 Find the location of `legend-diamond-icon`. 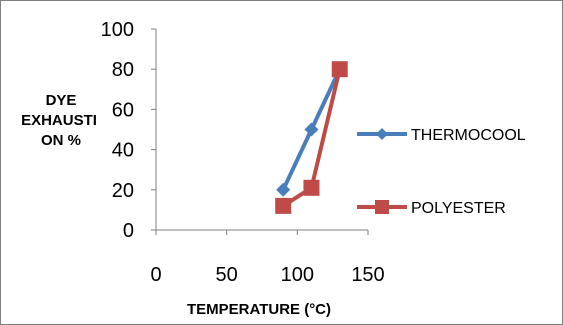

legend-diamond-icon is located at coordinates (382, 134).